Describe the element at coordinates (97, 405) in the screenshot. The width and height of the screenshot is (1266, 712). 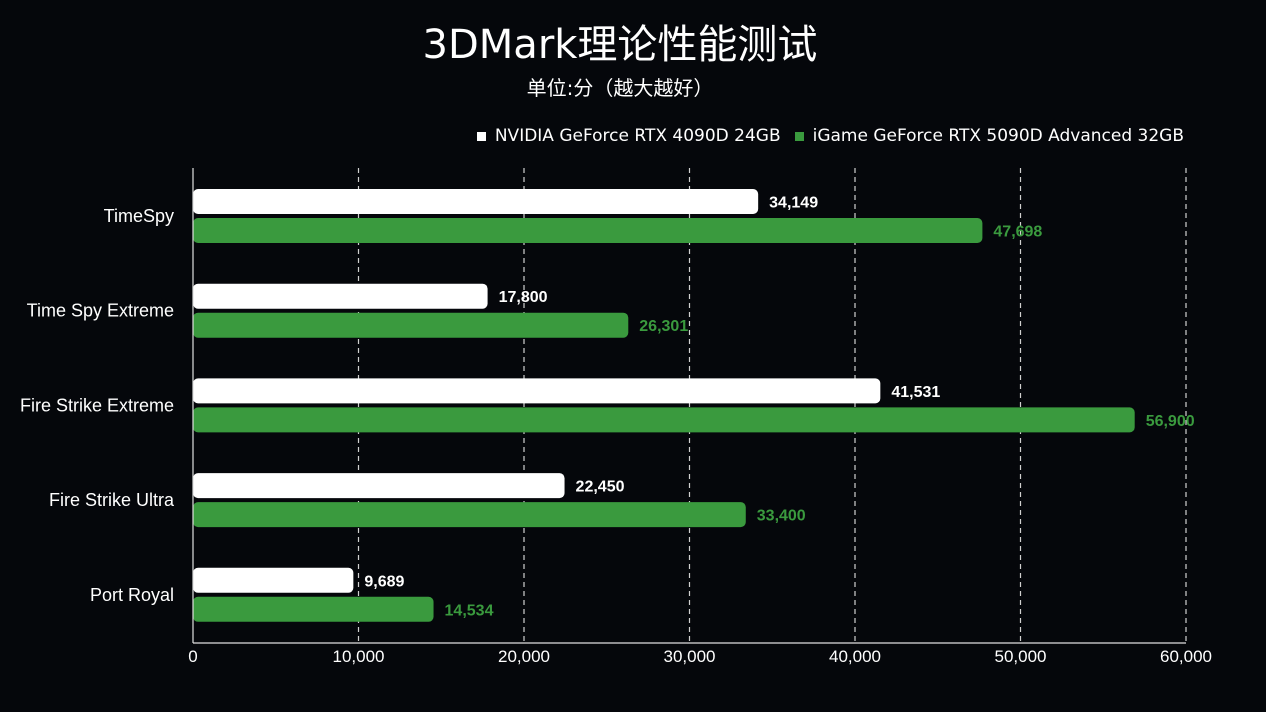
I see `category-label-2: Fire Strike Extreme` at that location.